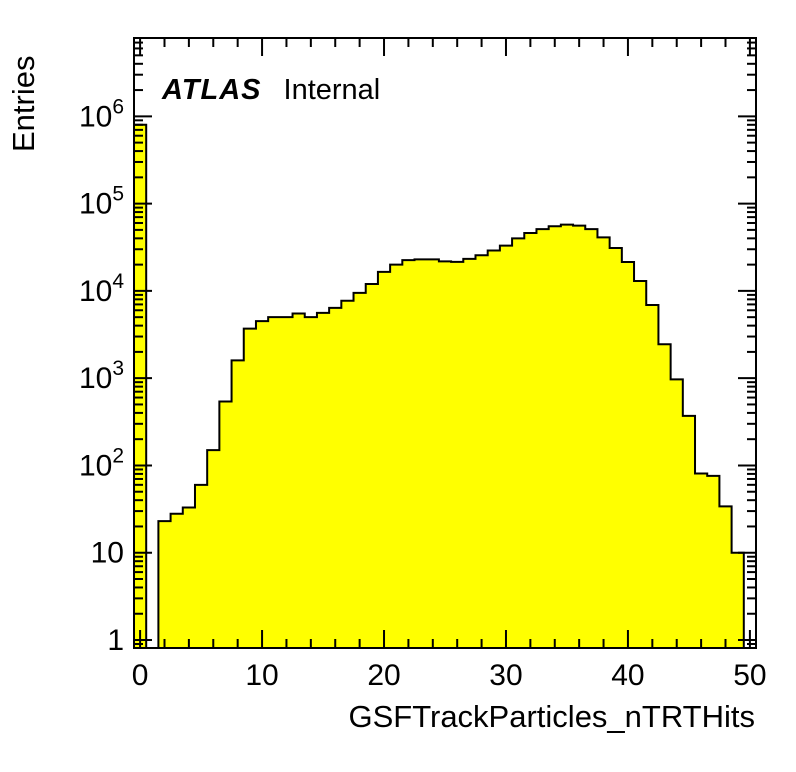 This screenshot has height=772, width=796. What do you see at coordinates (101, 114) in the screenshot?
I see `y-tick-label: 10⁶` at bounding box center [101, 114].